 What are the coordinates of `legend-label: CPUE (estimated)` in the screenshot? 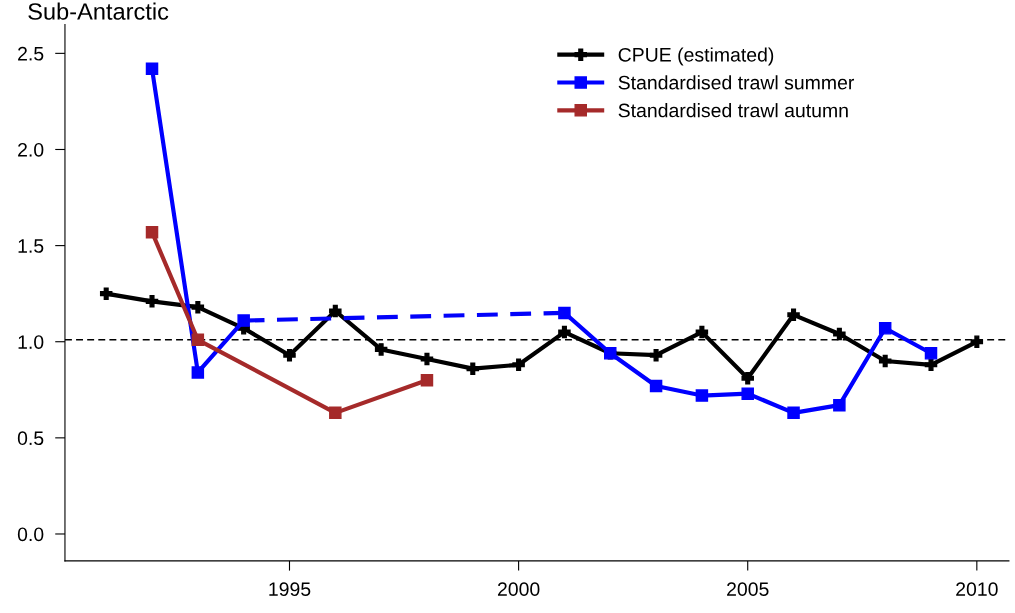 It's located at (696, 56).